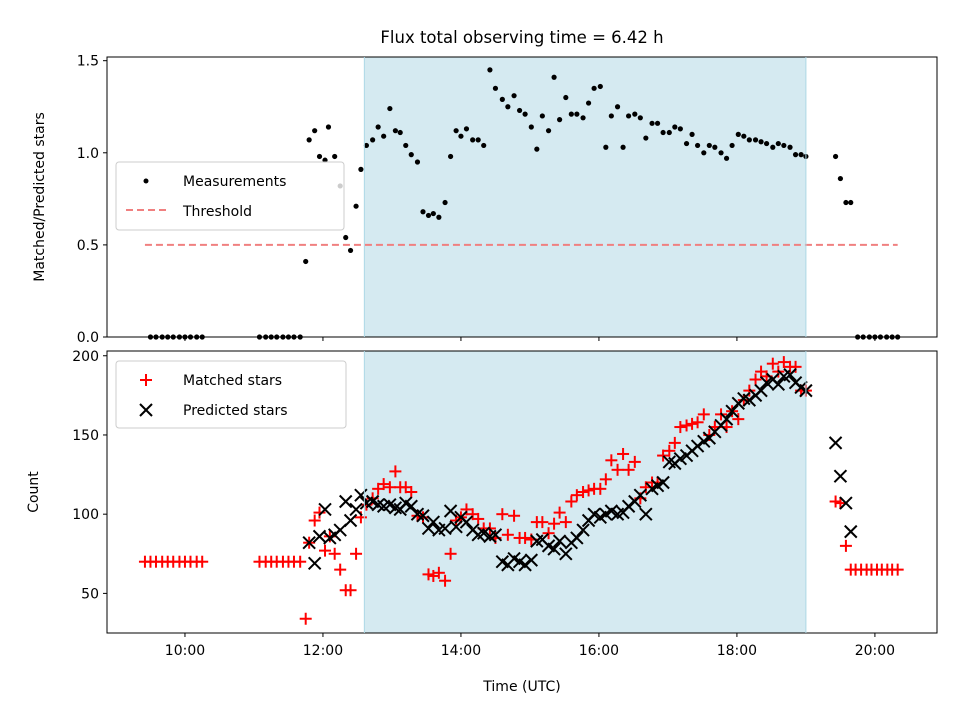 The image size is (960, 720). I want to click on legend: Measurements Threshold, so click(230, 196).